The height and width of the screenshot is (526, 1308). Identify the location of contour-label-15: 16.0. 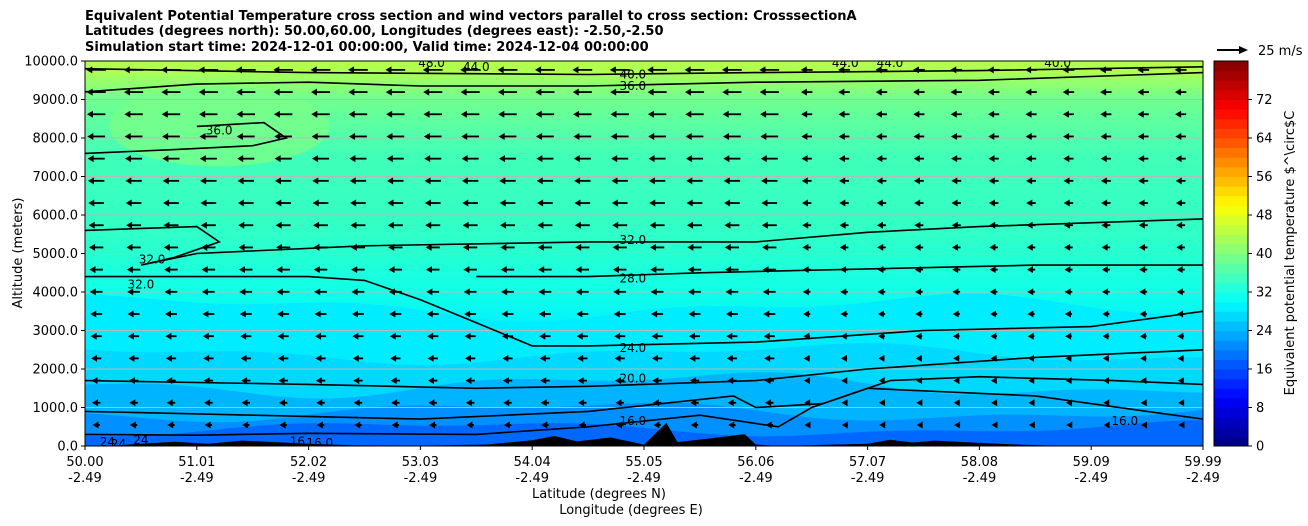
(1124, 421).